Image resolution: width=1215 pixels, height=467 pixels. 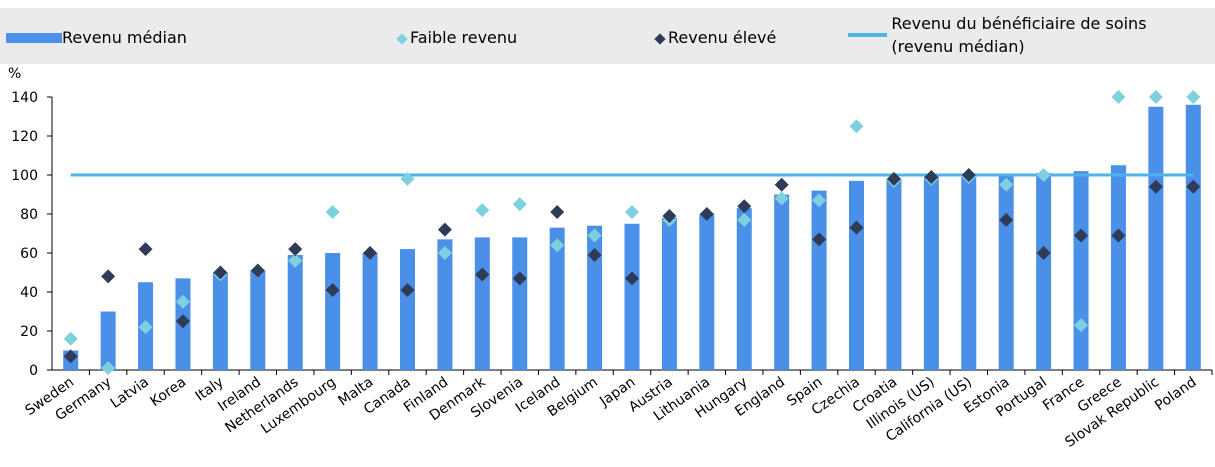 What do you see at coordinates (29, 332) in the screenshot?
I see `y-tick-label: 20` at bounding box center [29, 332].